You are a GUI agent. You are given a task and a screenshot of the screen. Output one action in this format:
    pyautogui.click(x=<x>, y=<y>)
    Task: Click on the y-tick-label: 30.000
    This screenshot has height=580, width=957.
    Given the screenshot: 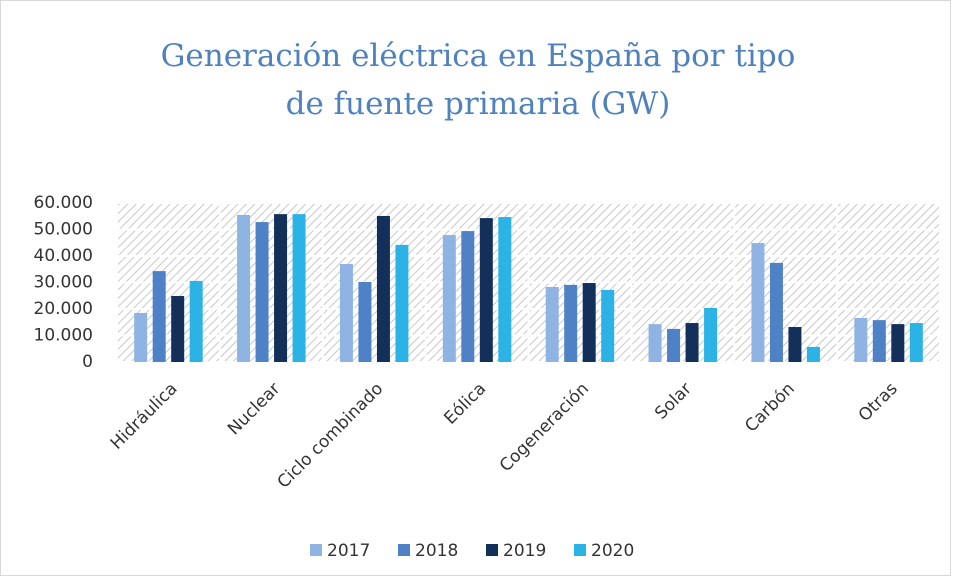 What is the action you would take?
    pyautogui.click(x=63, y=283)
    